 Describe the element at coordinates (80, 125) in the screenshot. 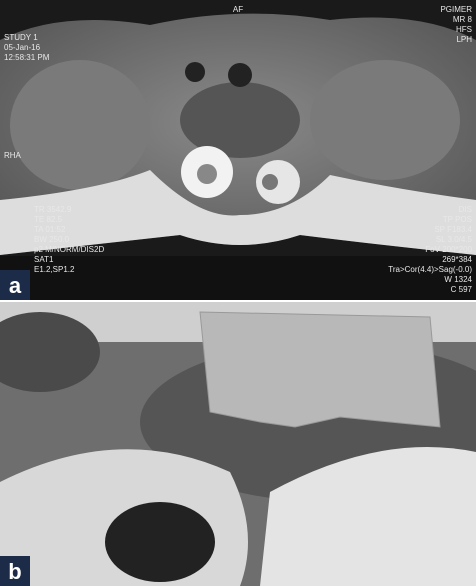

I see `muscle-left` at that location.